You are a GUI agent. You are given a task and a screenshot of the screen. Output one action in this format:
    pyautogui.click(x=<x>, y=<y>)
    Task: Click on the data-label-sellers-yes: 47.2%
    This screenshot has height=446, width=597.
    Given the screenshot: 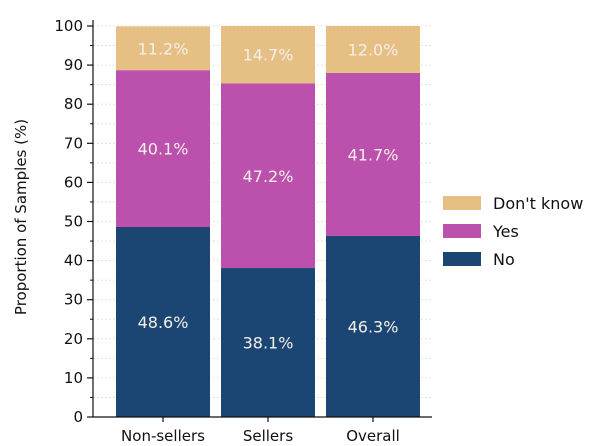 What is the action you would take?
    pyautogui.click(x=268, y=176)
    